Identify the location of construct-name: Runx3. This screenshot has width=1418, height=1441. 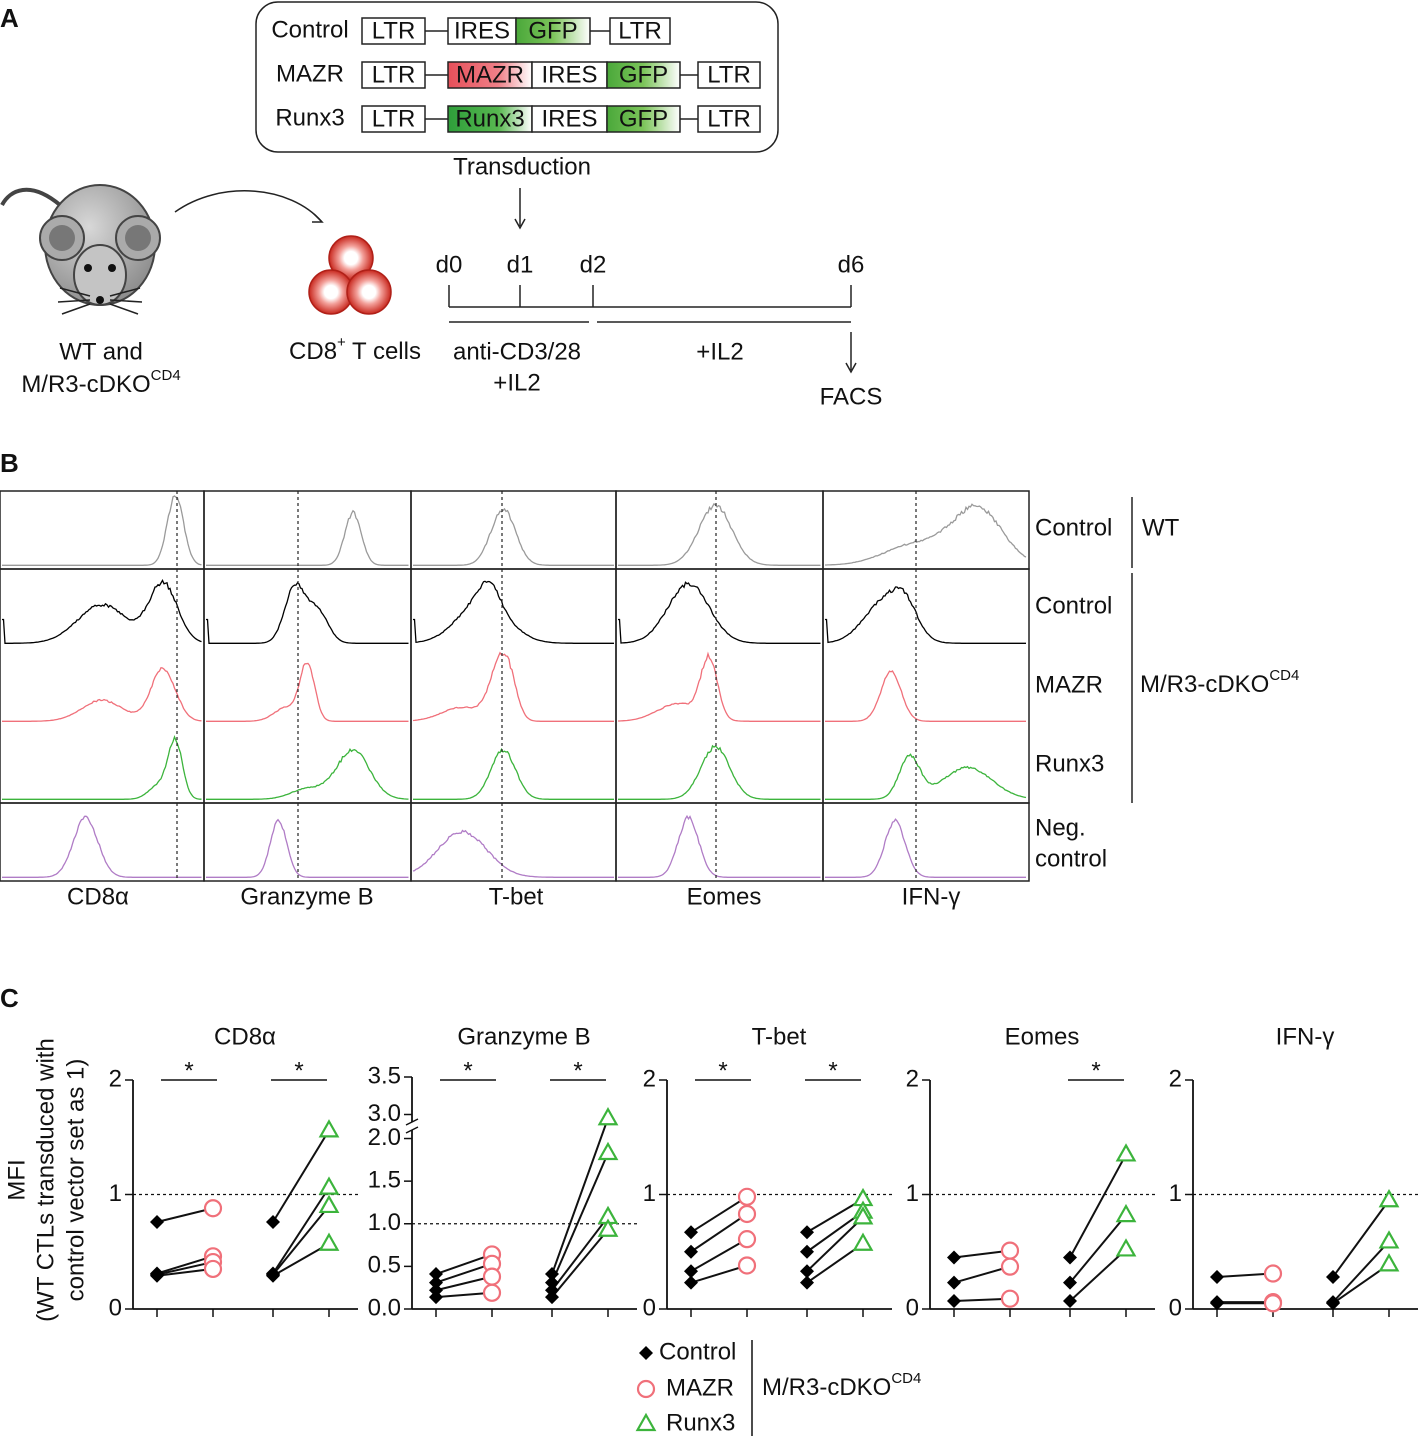
(309, 117).